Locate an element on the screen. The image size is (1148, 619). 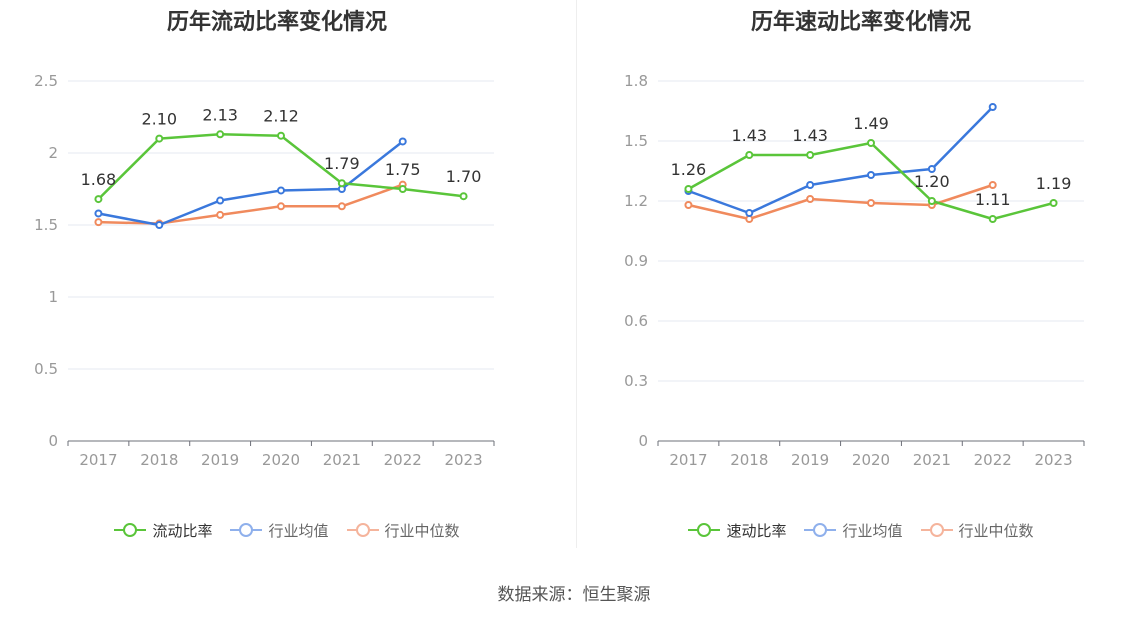
legend: 速动比率 行业均值 行业中位数 is located at coordinates (861, 530).